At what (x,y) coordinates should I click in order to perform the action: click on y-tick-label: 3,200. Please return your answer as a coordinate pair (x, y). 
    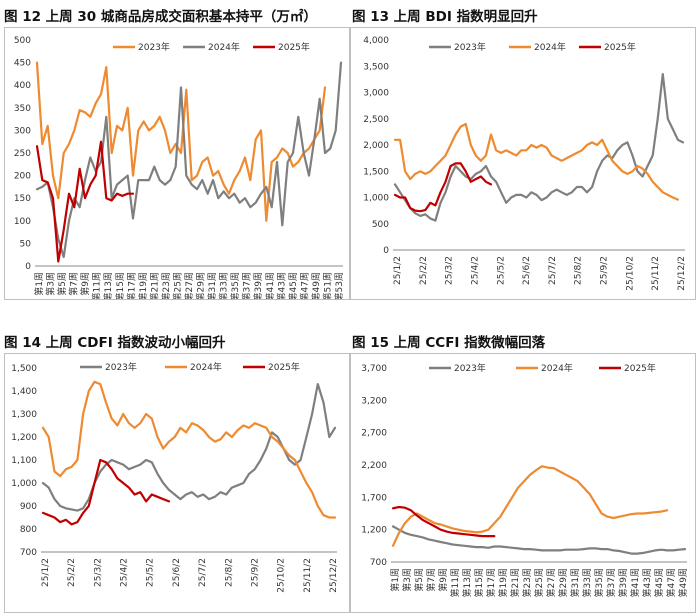
    Looking at the image, I should click on (374, 401).